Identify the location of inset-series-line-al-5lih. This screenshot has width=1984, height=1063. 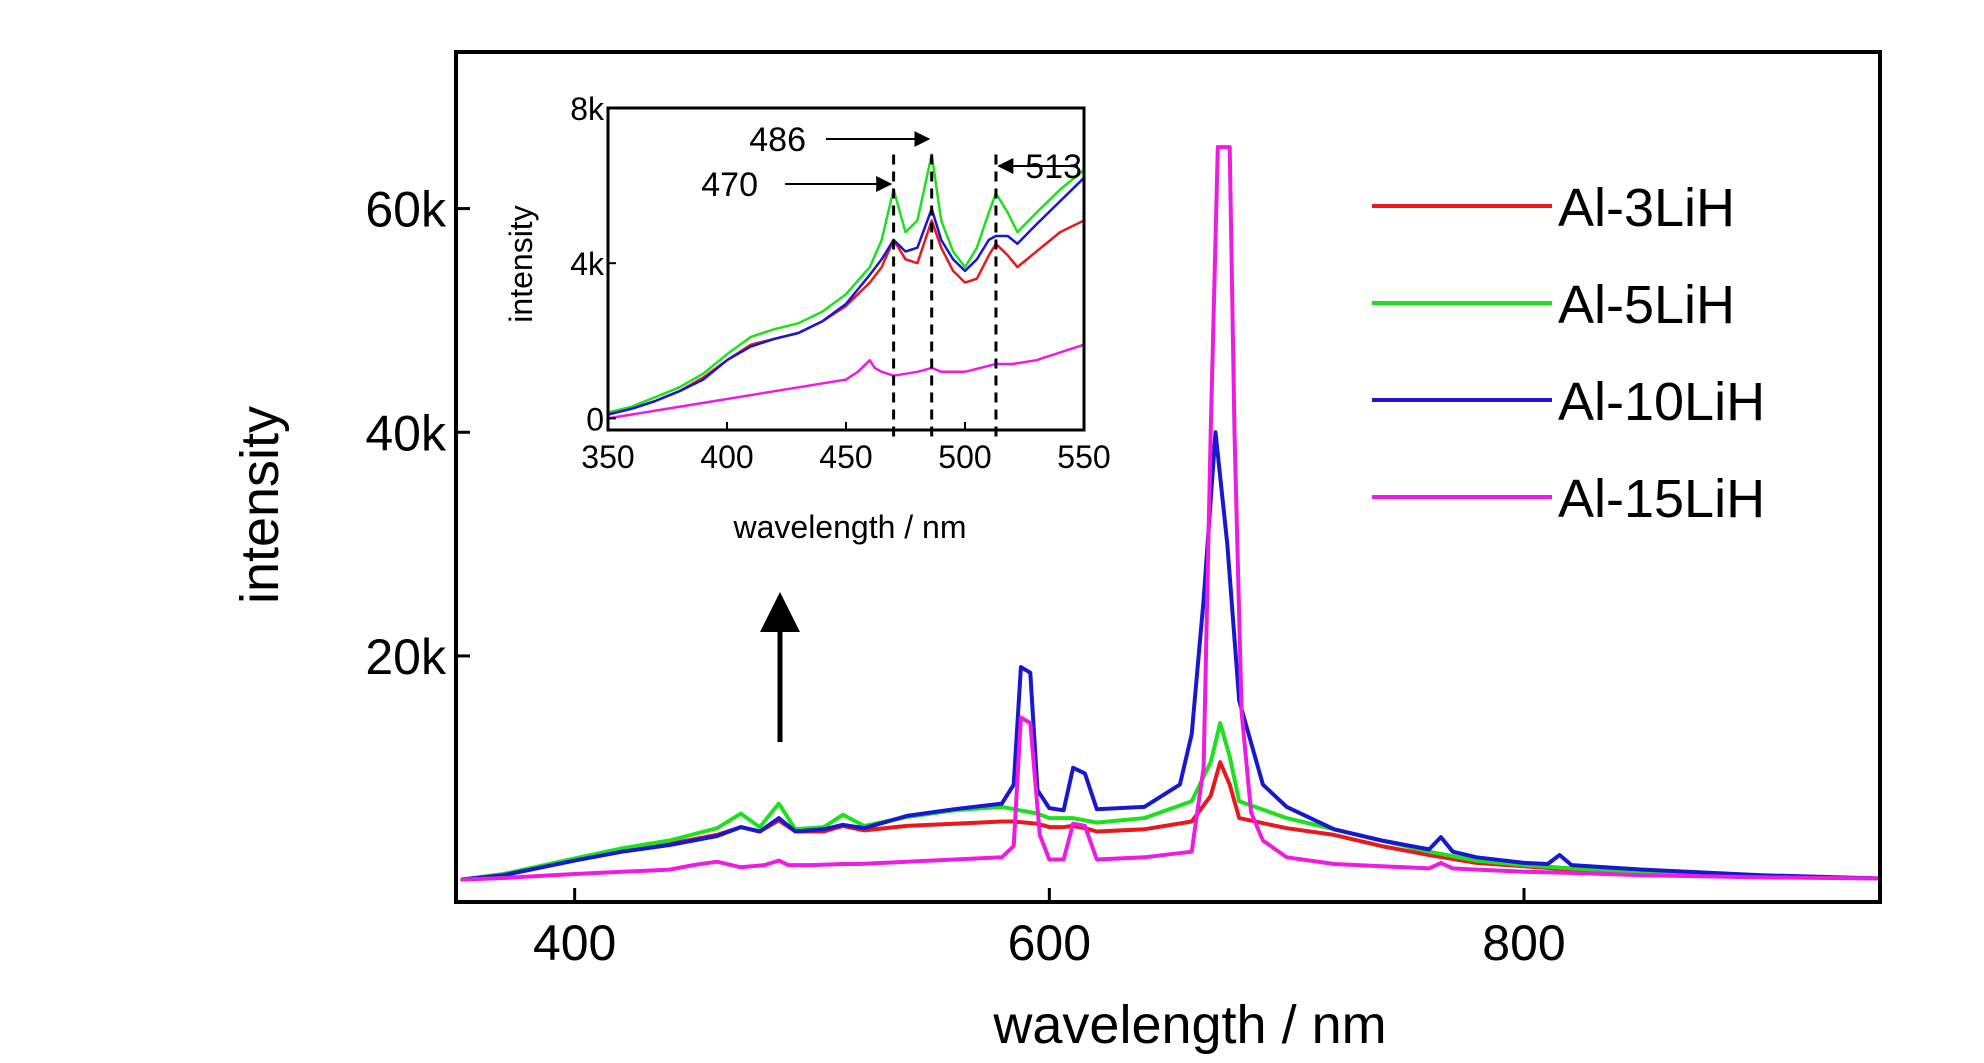
(846, 283).